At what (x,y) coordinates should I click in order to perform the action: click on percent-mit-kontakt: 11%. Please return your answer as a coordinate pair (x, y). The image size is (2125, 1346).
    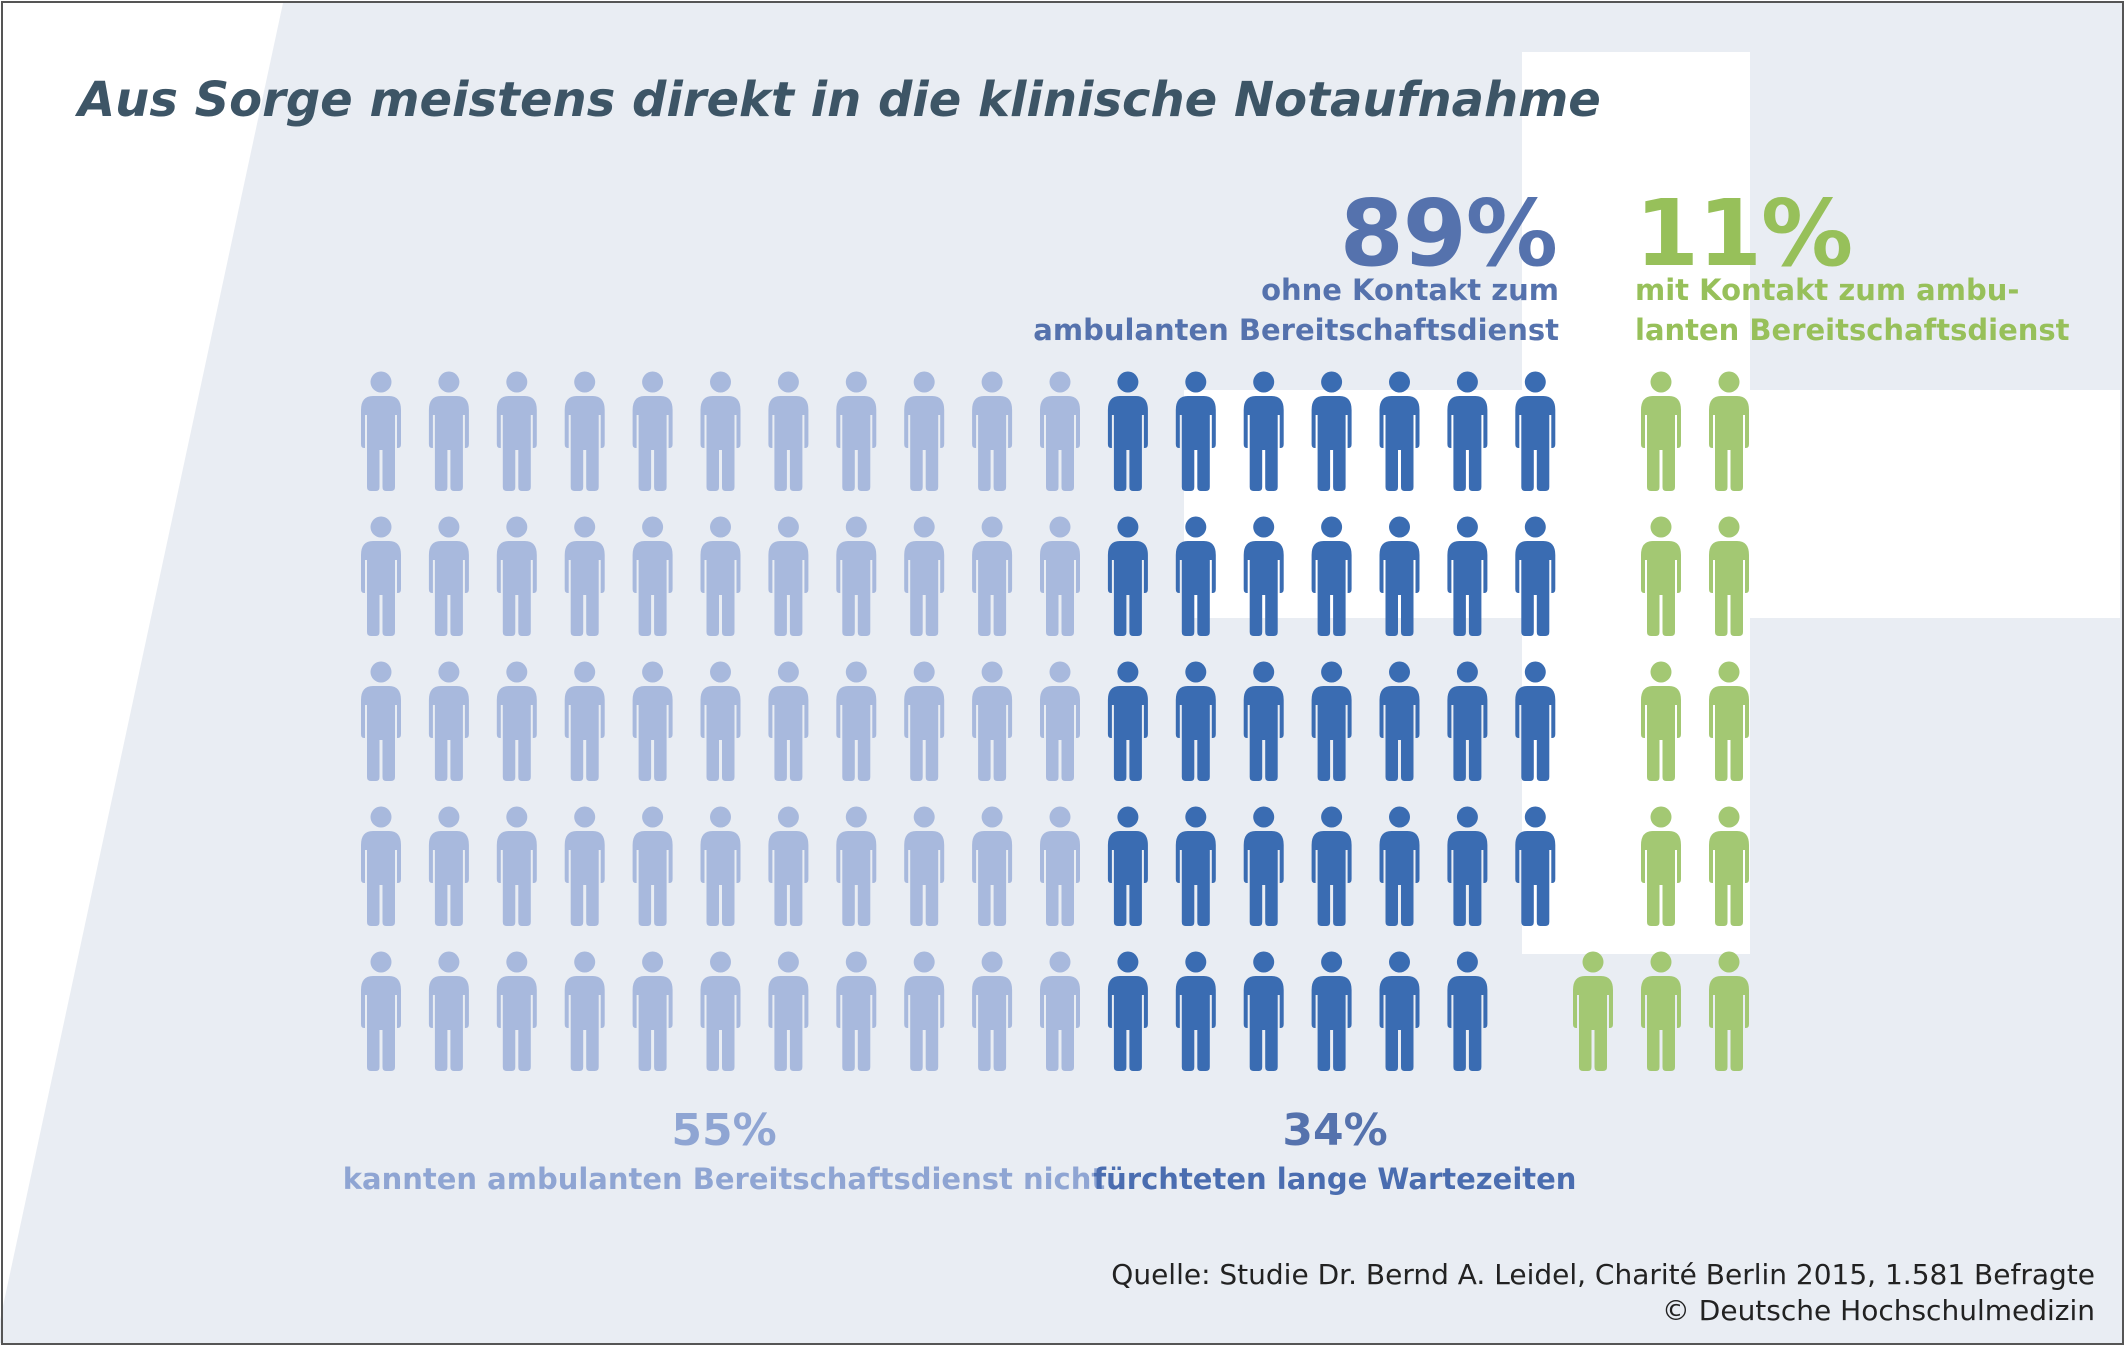
    Looking at the image, I should click on (1744, 233).